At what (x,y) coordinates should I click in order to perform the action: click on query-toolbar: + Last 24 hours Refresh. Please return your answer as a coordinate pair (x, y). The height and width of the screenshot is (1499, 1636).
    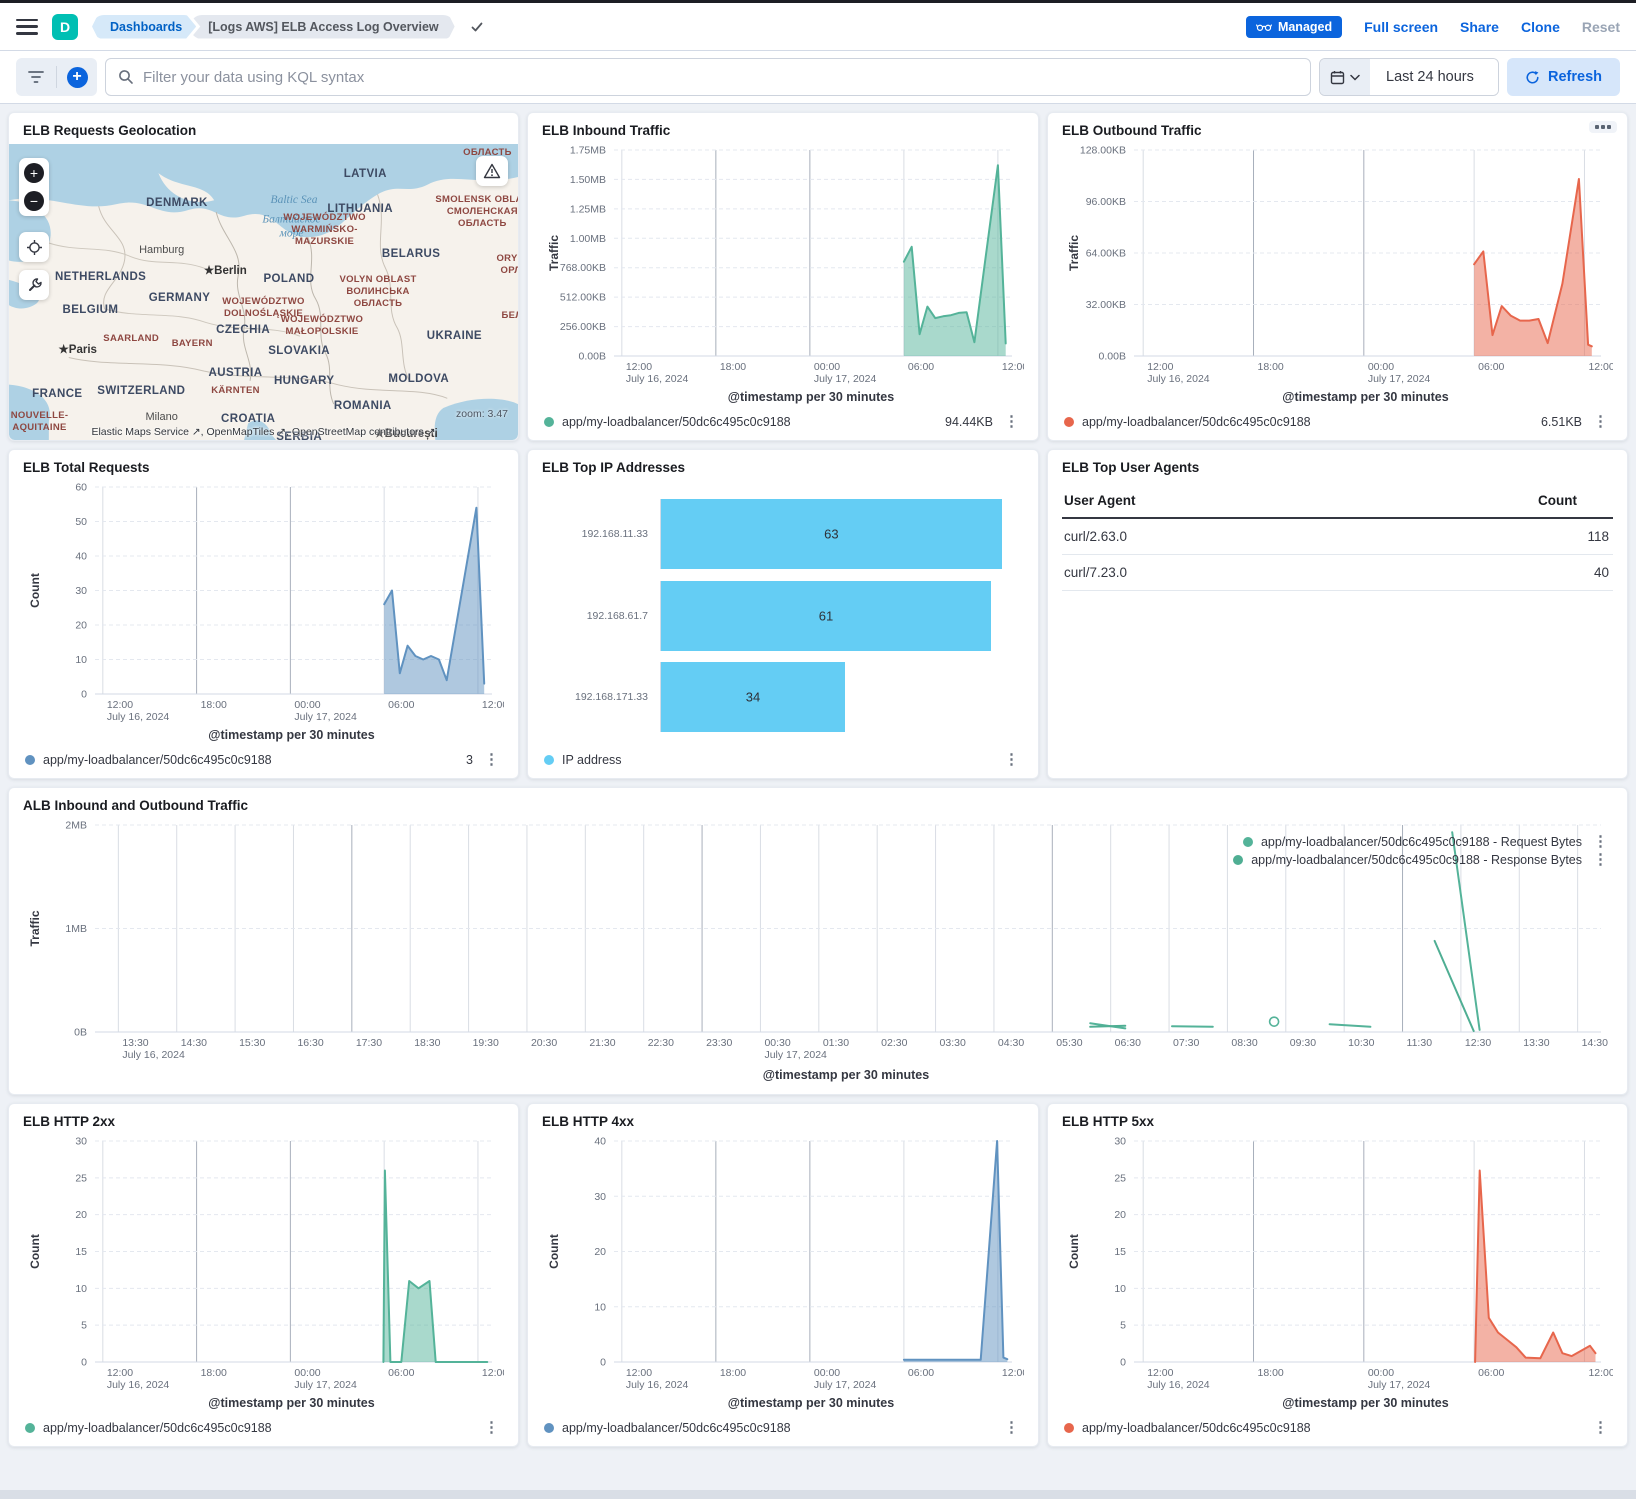
    Looking at the image, I should click on (818, 77).